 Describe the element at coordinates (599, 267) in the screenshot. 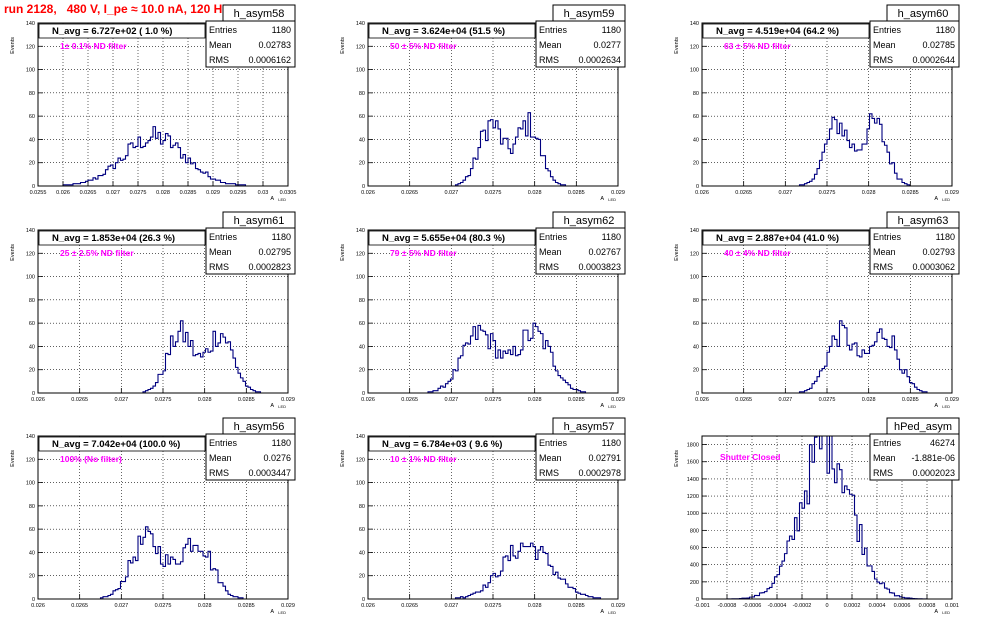

I see `stats-value: 0.0003823` at that location.